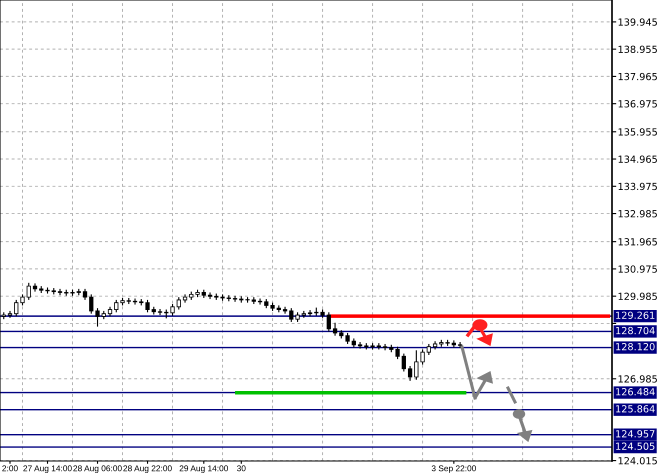  I want to click on y-tick-label: 129.985, so click(637, 296).